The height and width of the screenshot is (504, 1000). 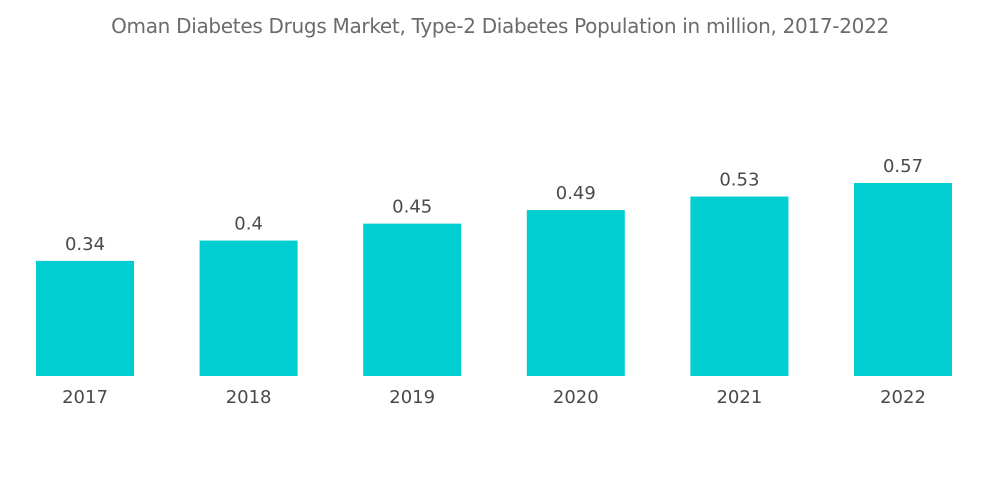 I want to click on bar-2022, so click(x=903, y=279).